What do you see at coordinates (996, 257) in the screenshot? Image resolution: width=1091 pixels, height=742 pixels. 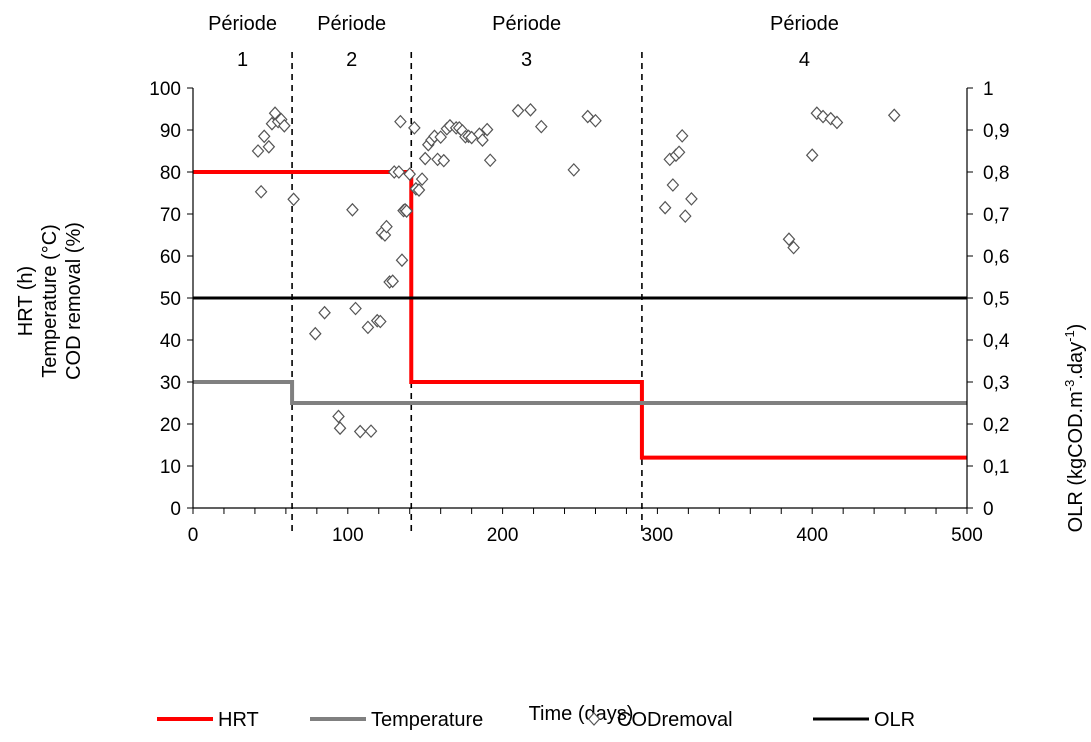 I see `y-right-tick-label: 0,6` at bounding box center [996, 257].